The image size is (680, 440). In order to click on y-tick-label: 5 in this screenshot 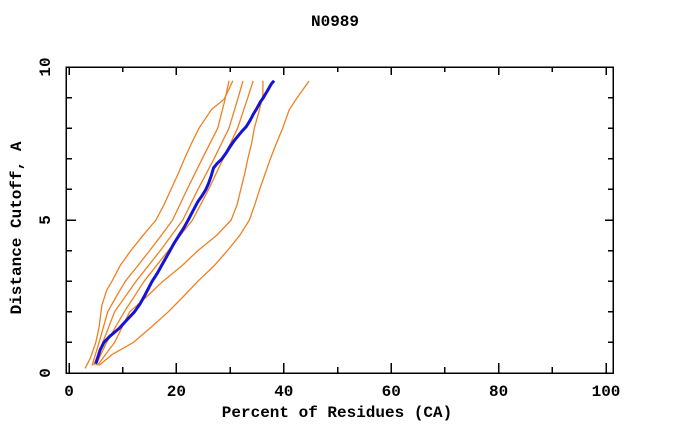, I will do `click(46, 220)`.